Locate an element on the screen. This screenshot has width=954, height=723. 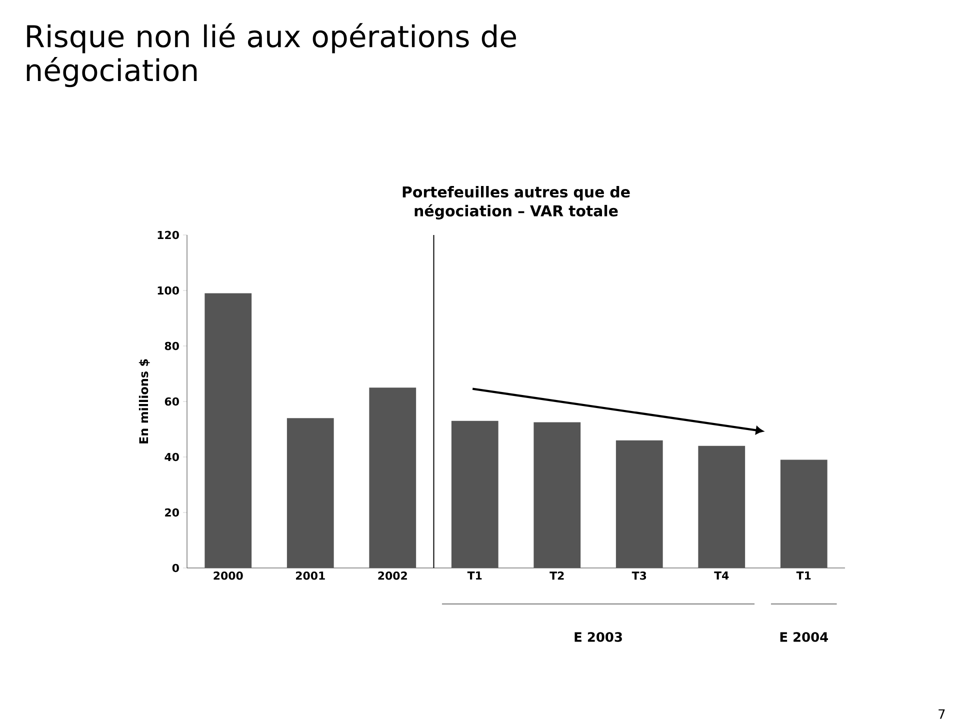
x-tick-label: 2000 is located at coordinates (228, 576).